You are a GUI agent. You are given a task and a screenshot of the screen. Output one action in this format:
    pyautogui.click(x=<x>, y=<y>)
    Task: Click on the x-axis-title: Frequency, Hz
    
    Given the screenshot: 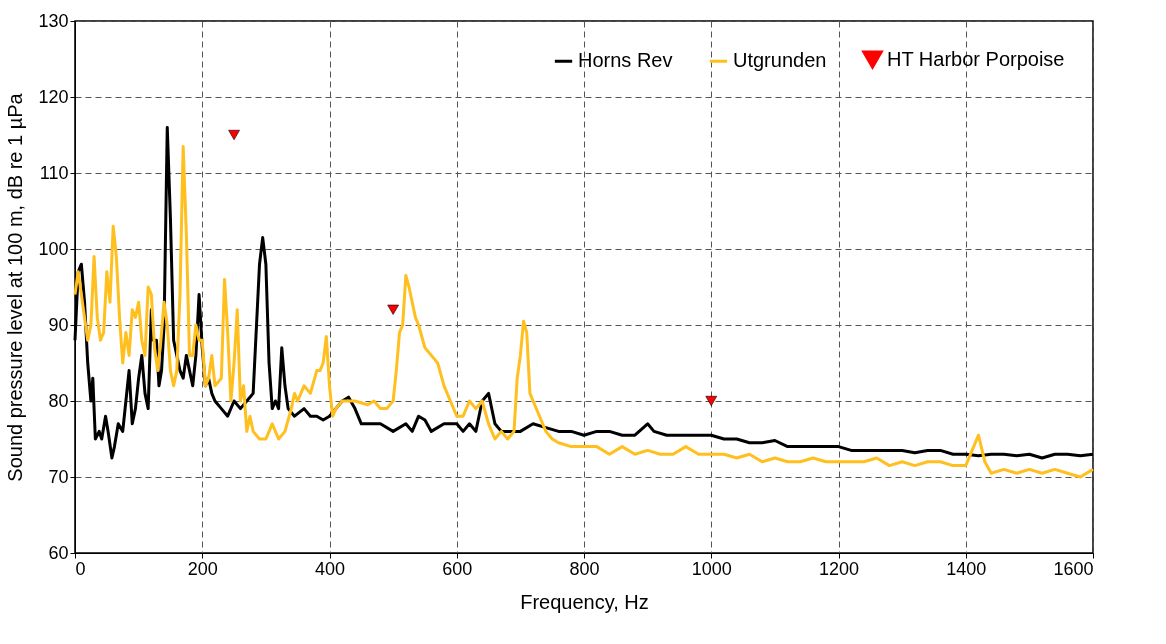 What is the action you would take?
    pyautogui.click(x=584, y=601)
    